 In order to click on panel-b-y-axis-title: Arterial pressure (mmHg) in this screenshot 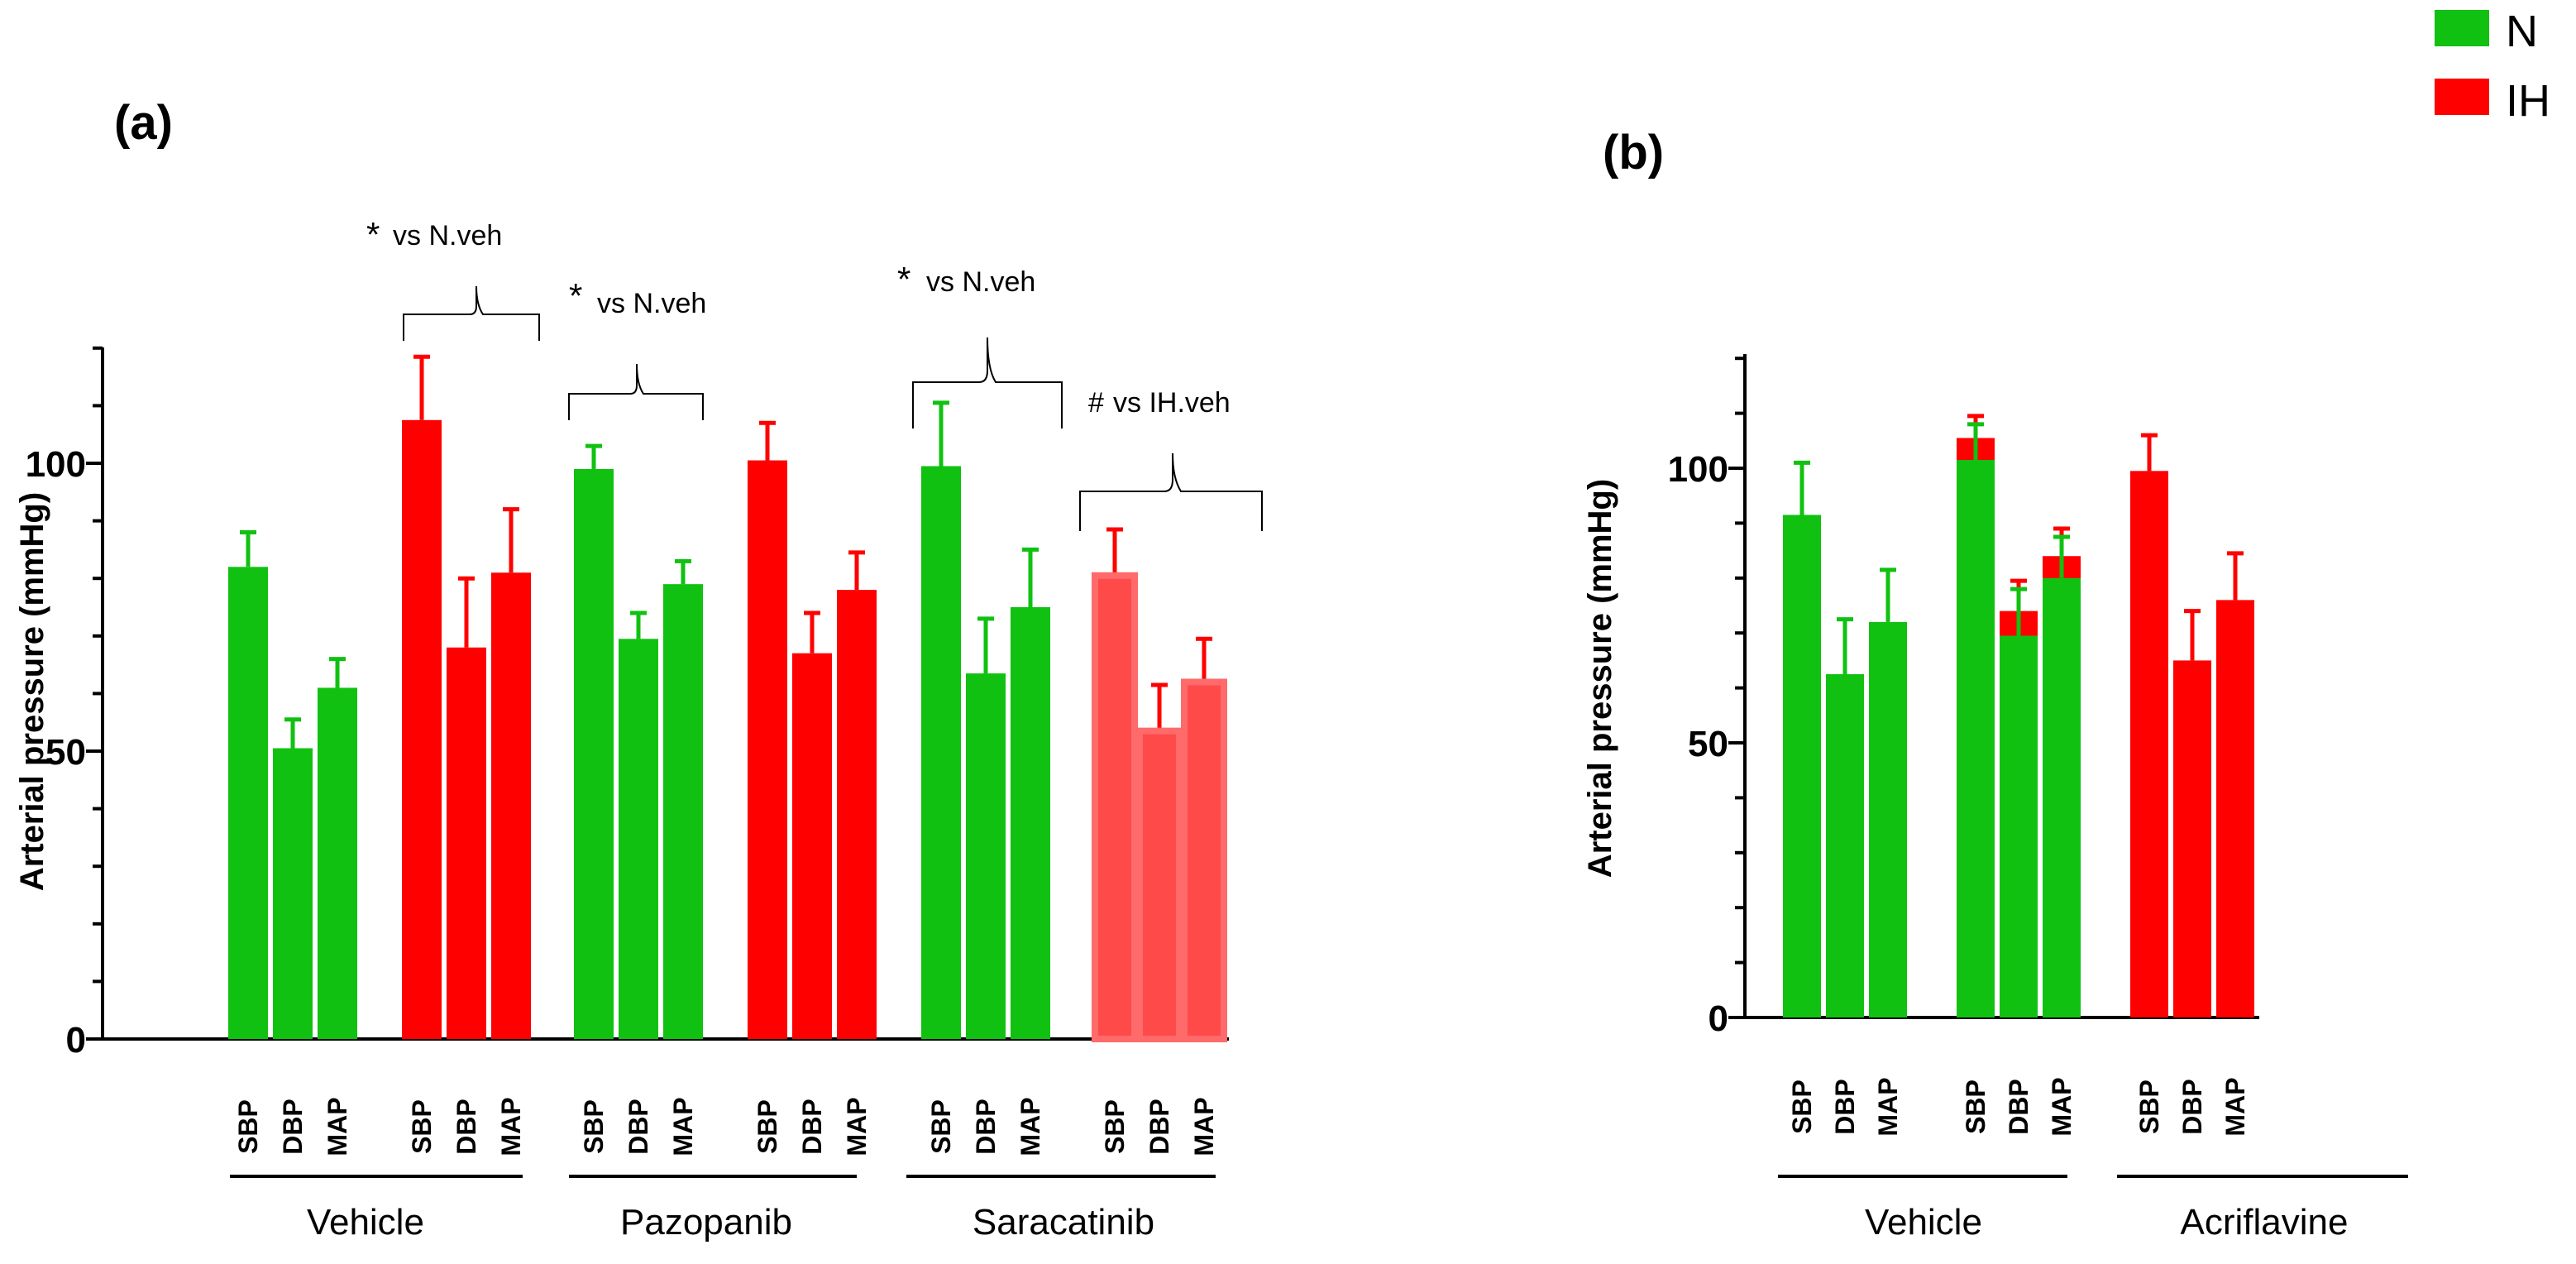, I will do `click(1600, 678)`.